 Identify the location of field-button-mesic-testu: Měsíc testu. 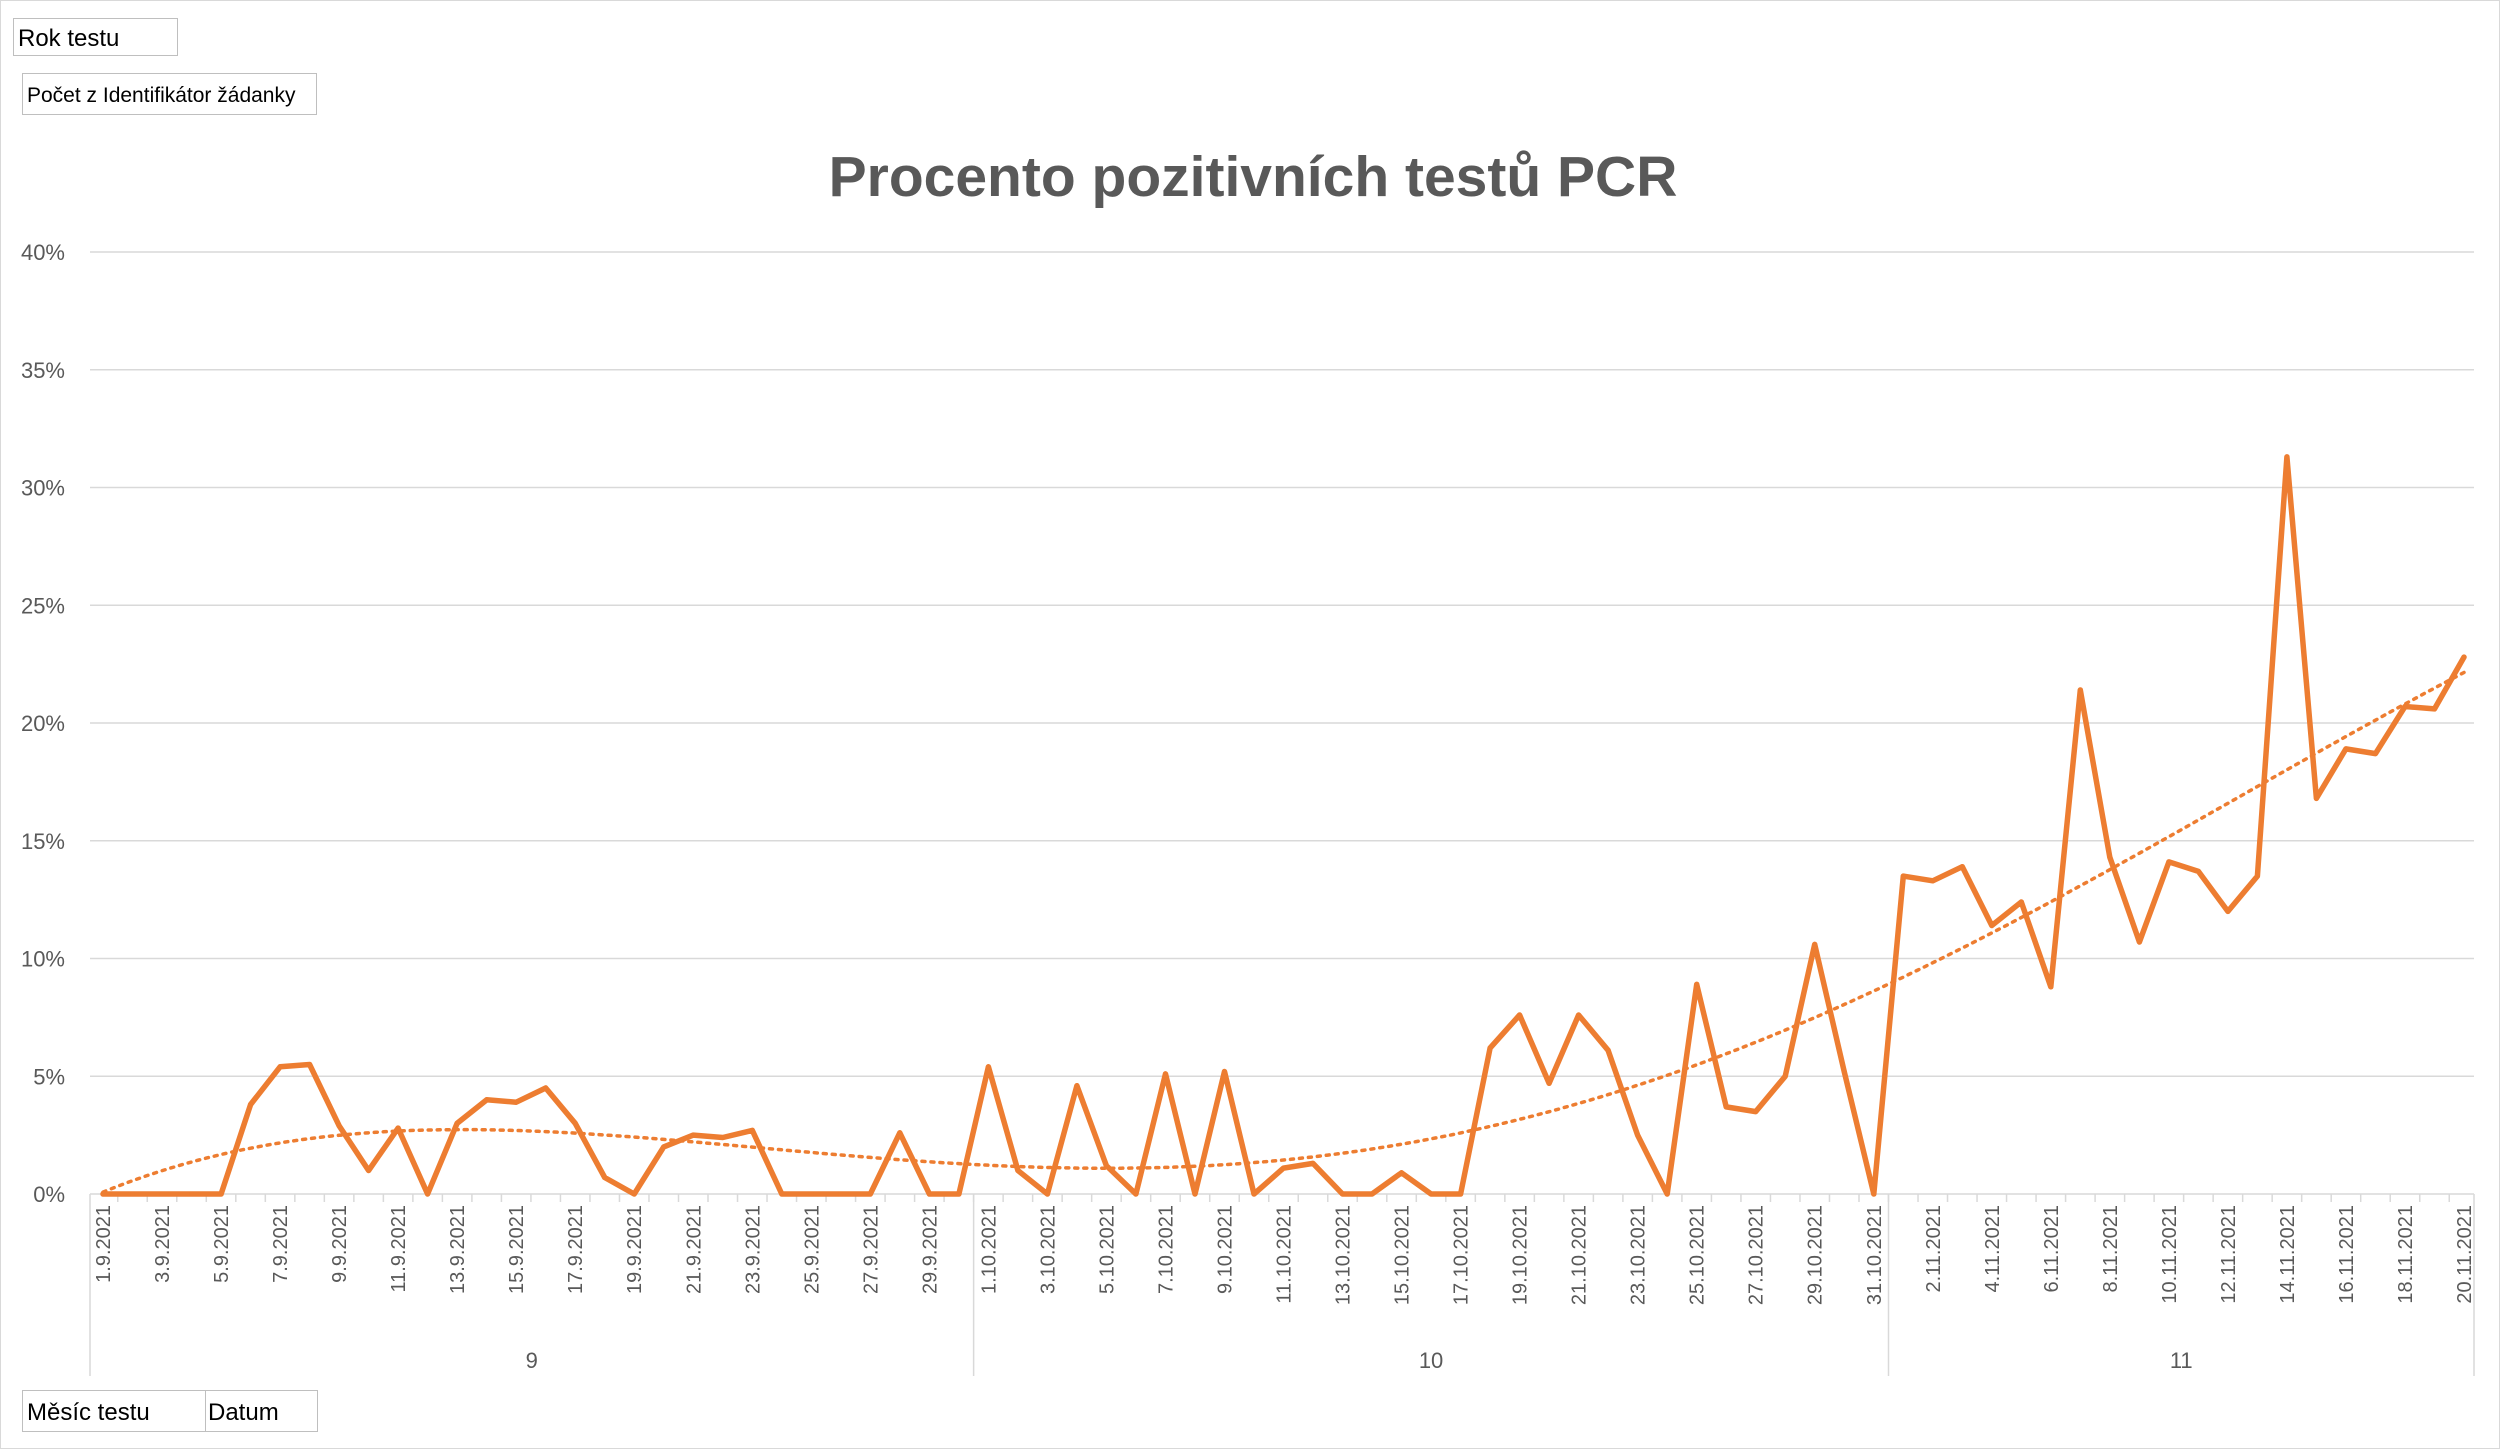
(114, 1411).